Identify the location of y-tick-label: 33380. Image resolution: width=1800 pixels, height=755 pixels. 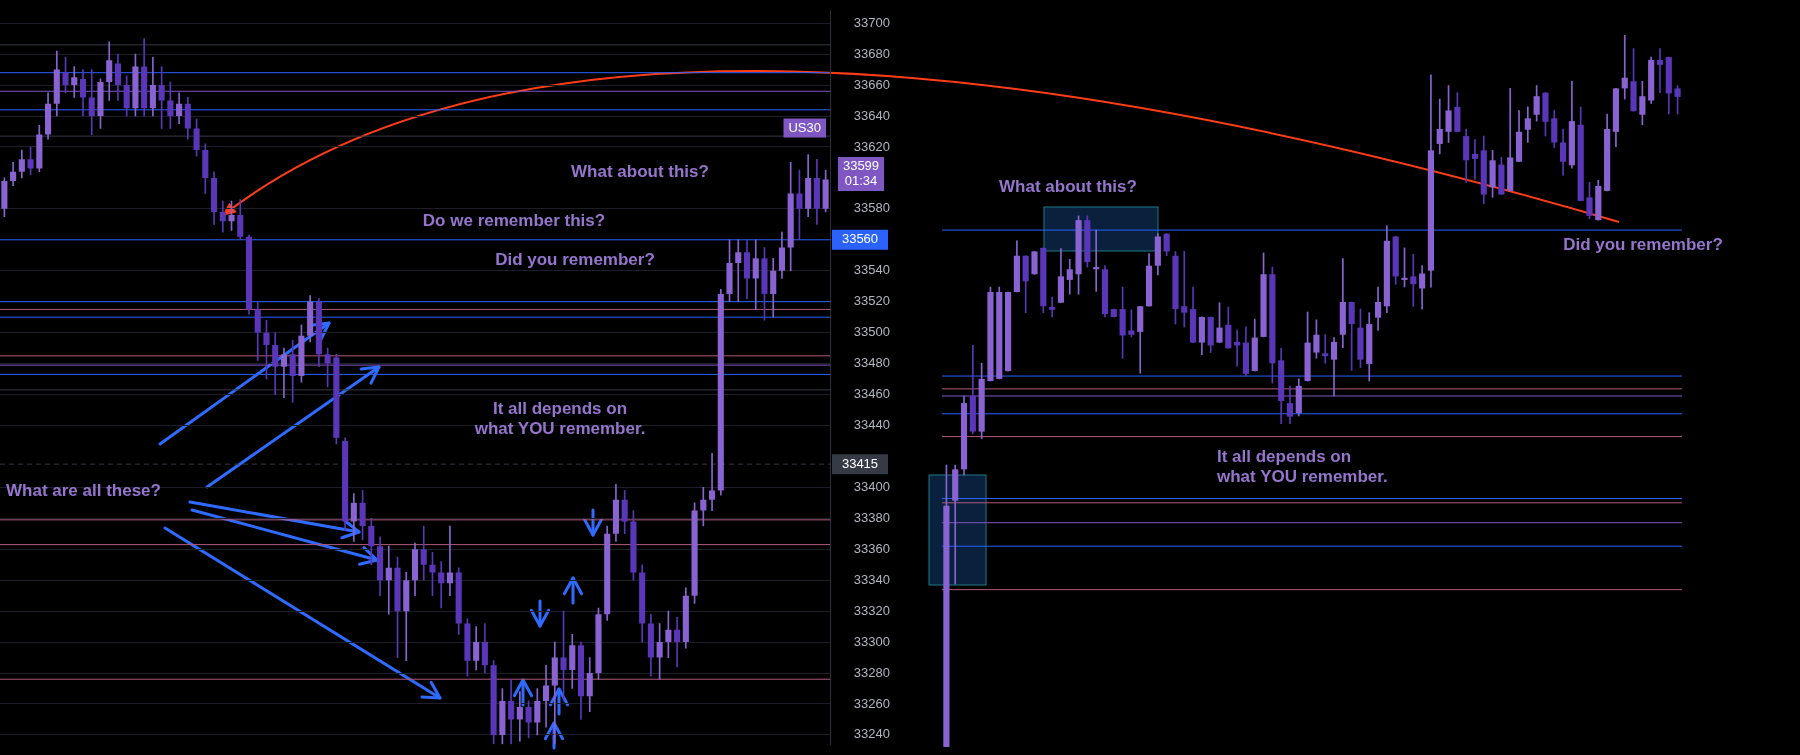
(871, 517).